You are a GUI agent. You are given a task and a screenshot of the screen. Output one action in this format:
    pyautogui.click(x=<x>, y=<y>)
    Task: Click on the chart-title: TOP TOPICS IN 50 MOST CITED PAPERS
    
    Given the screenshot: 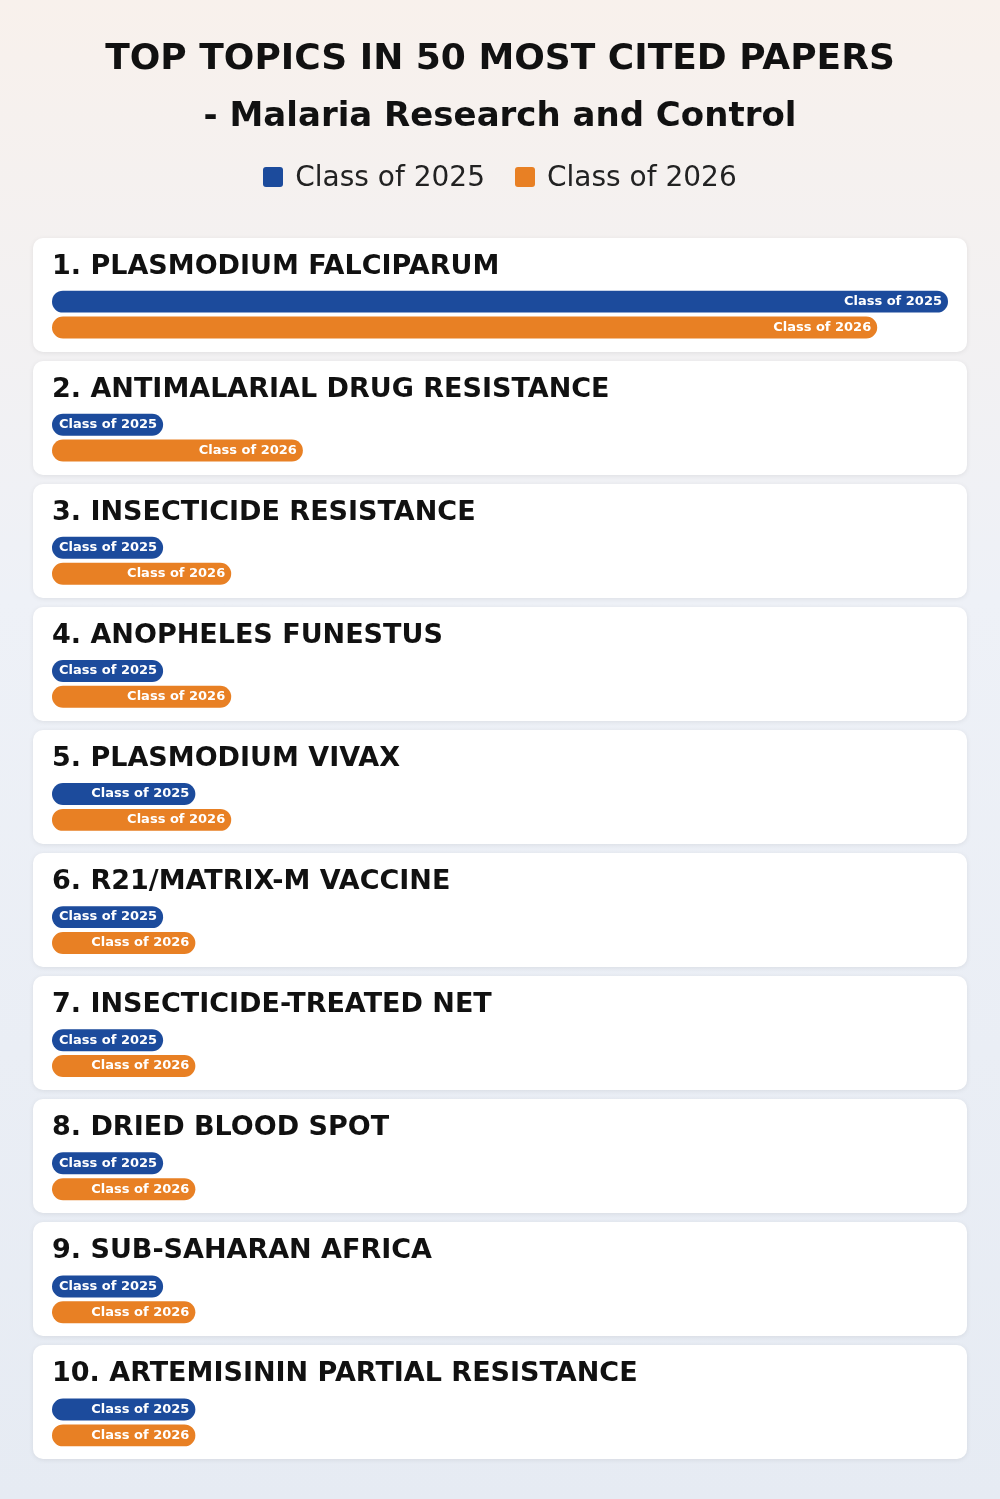 What is the action you would take?
    pyautogui.click(x=500, y=56)
    